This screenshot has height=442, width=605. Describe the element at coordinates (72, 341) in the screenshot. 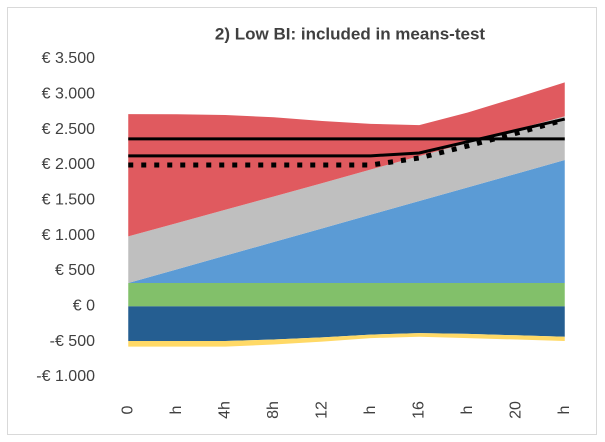

I see `y-tick-label: -€ 500` at that location.